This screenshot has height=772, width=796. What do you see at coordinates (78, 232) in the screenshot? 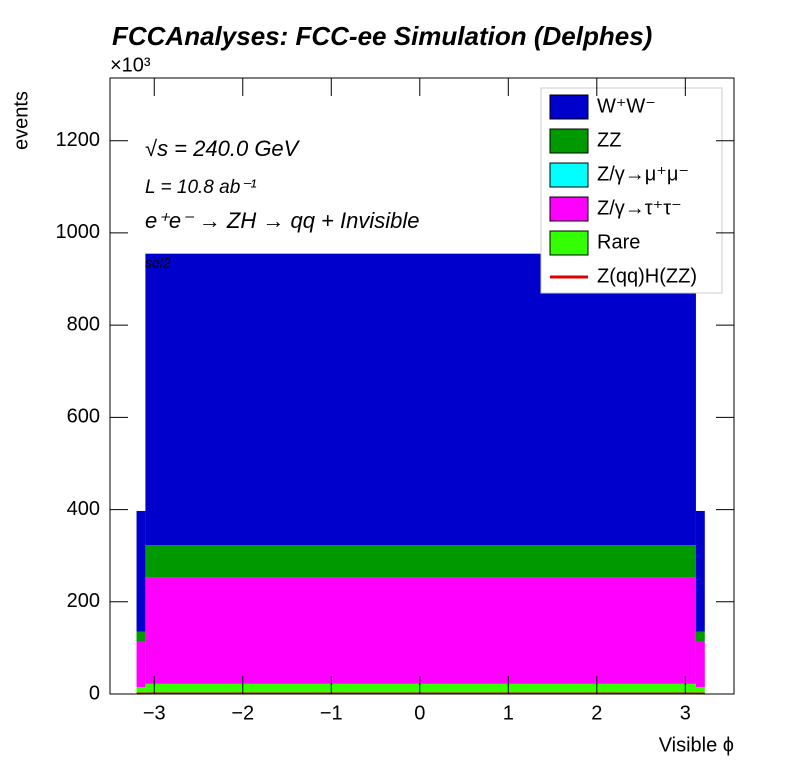
I see `y-tick-label: 1000` at bounding box center [78, 232].